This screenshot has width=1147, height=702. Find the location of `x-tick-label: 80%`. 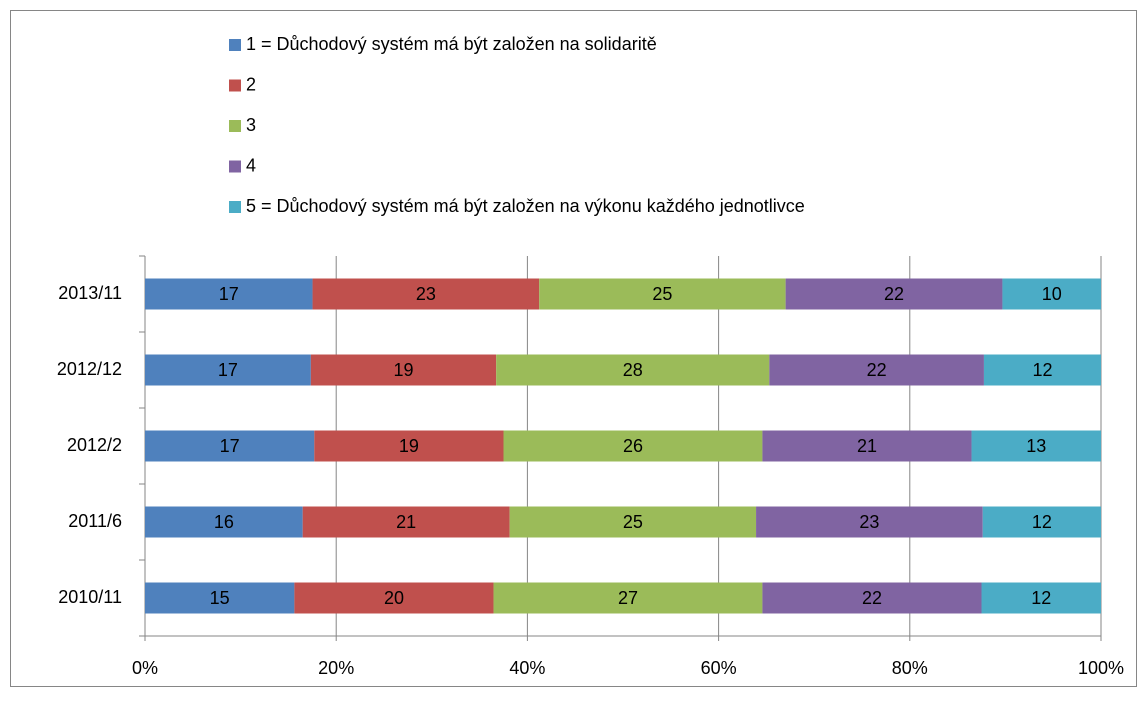

x-tick-label: 80% is located at coordinates (910, 668).